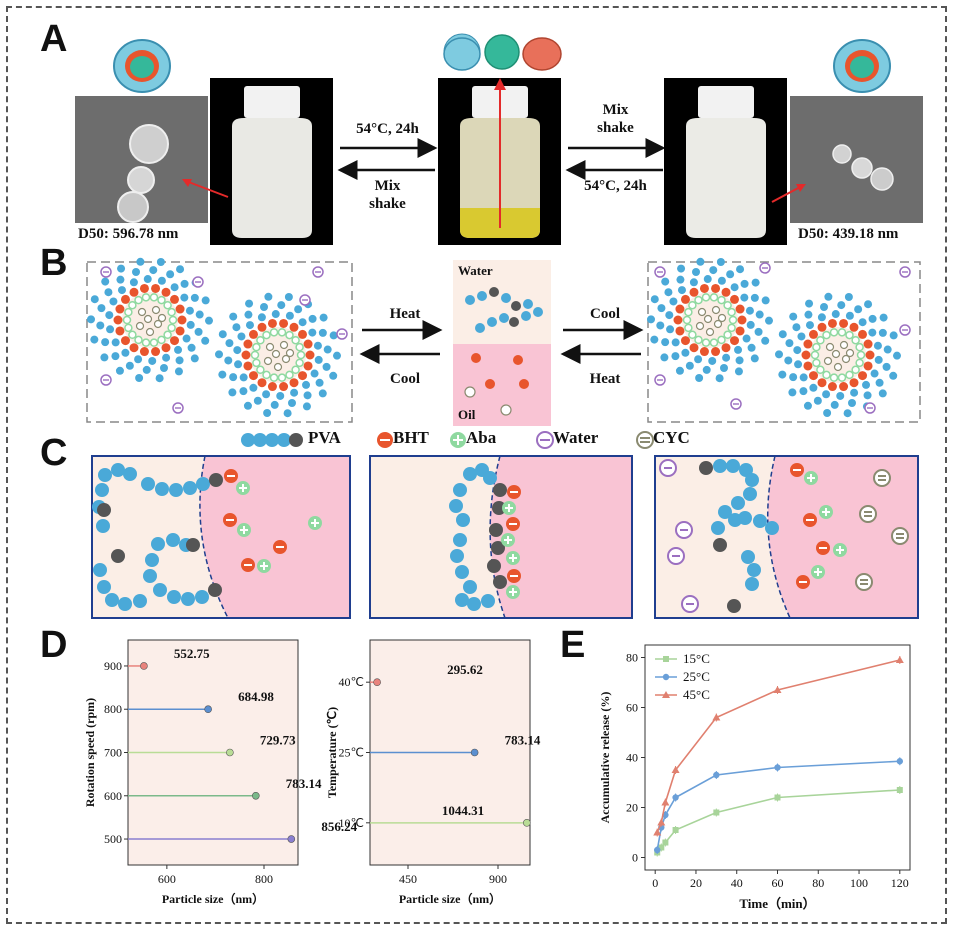 The image size is (955, 932). Describe the element at coordinates (632, 758) in the screenshot. I see `release-ytick-label: 40` at that location.